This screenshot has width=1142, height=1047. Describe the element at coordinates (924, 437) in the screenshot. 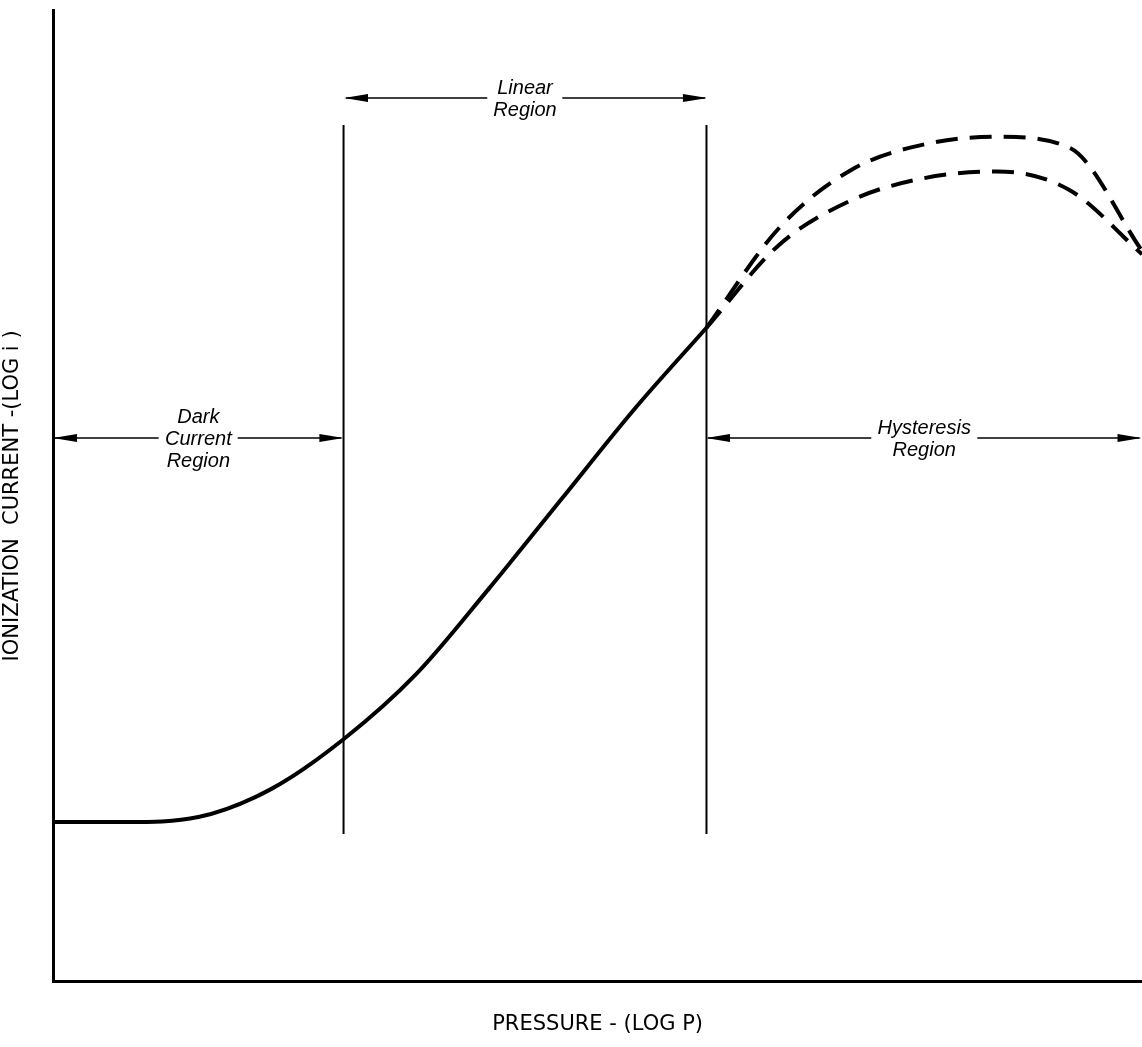

I see `annotation: Hysteresis Region` at that location.